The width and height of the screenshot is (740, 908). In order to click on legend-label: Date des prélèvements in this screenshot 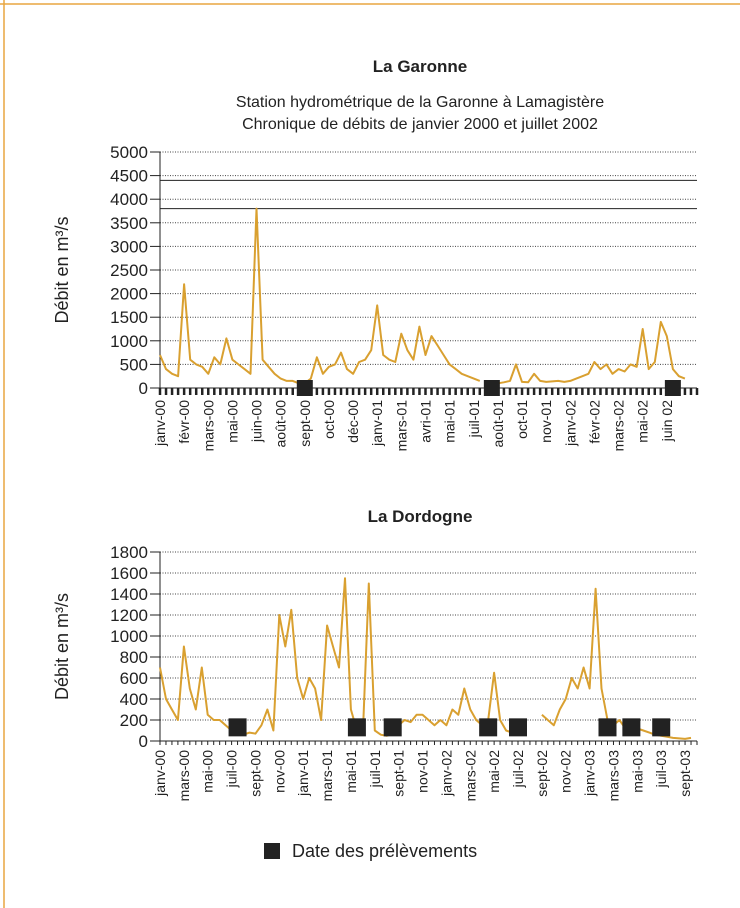, I will do `click(384, 851)`.